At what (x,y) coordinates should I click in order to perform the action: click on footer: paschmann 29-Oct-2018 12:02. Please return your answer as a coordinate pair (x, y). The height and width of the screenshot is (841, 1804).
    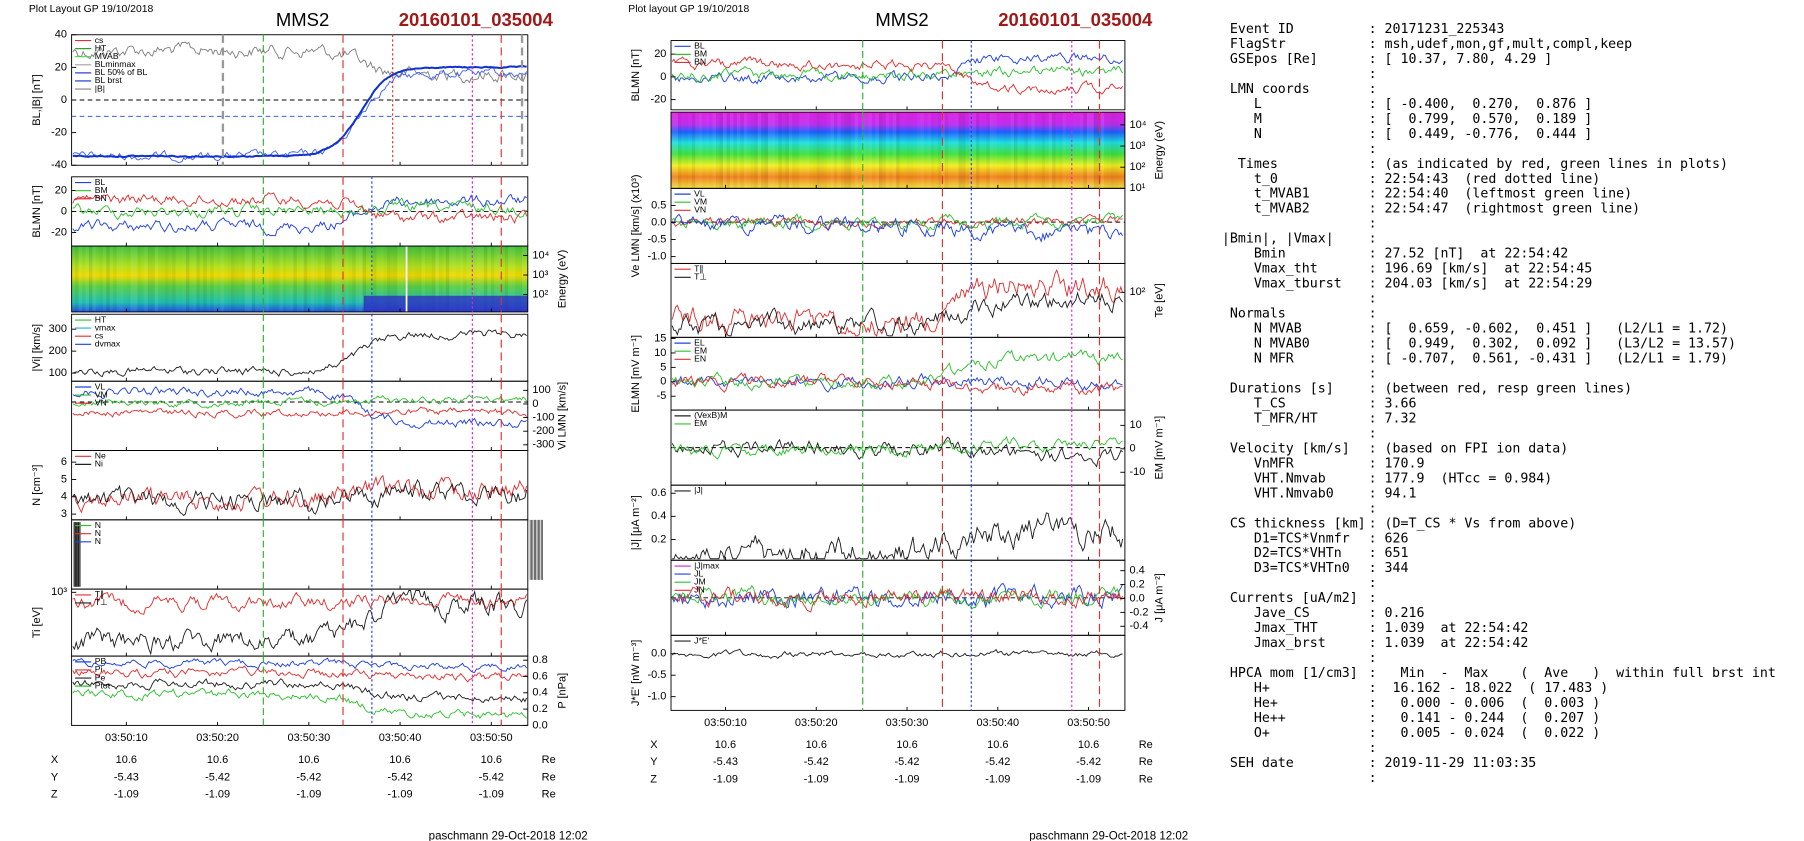
    Looking at the image, I should click on (508, 835).